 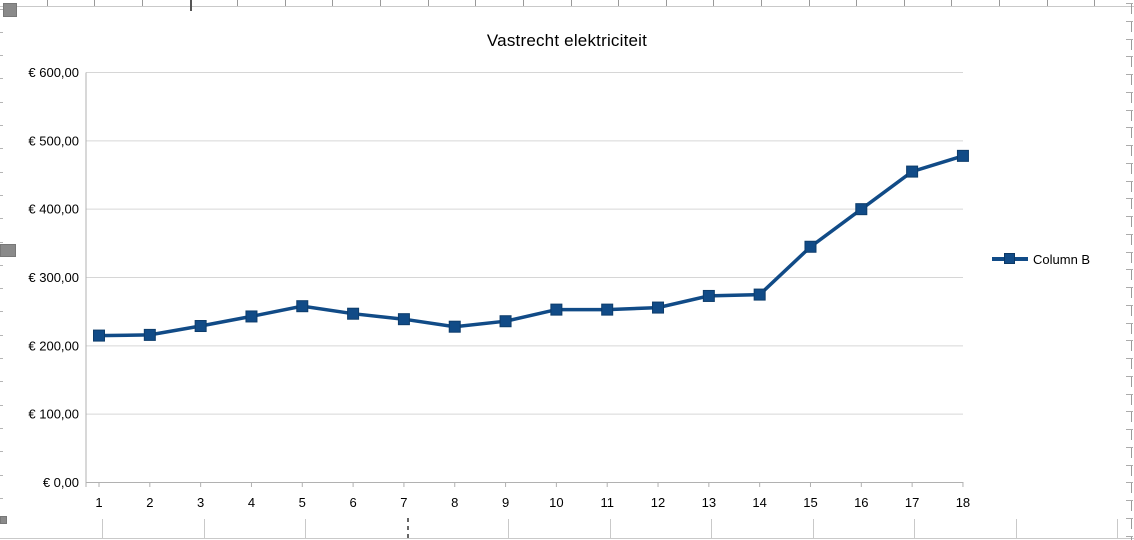 What do you see at coordinates (8, 250) in the screenshot?
I see `selection-handle-left-middle` at bounding box center [8, 250].